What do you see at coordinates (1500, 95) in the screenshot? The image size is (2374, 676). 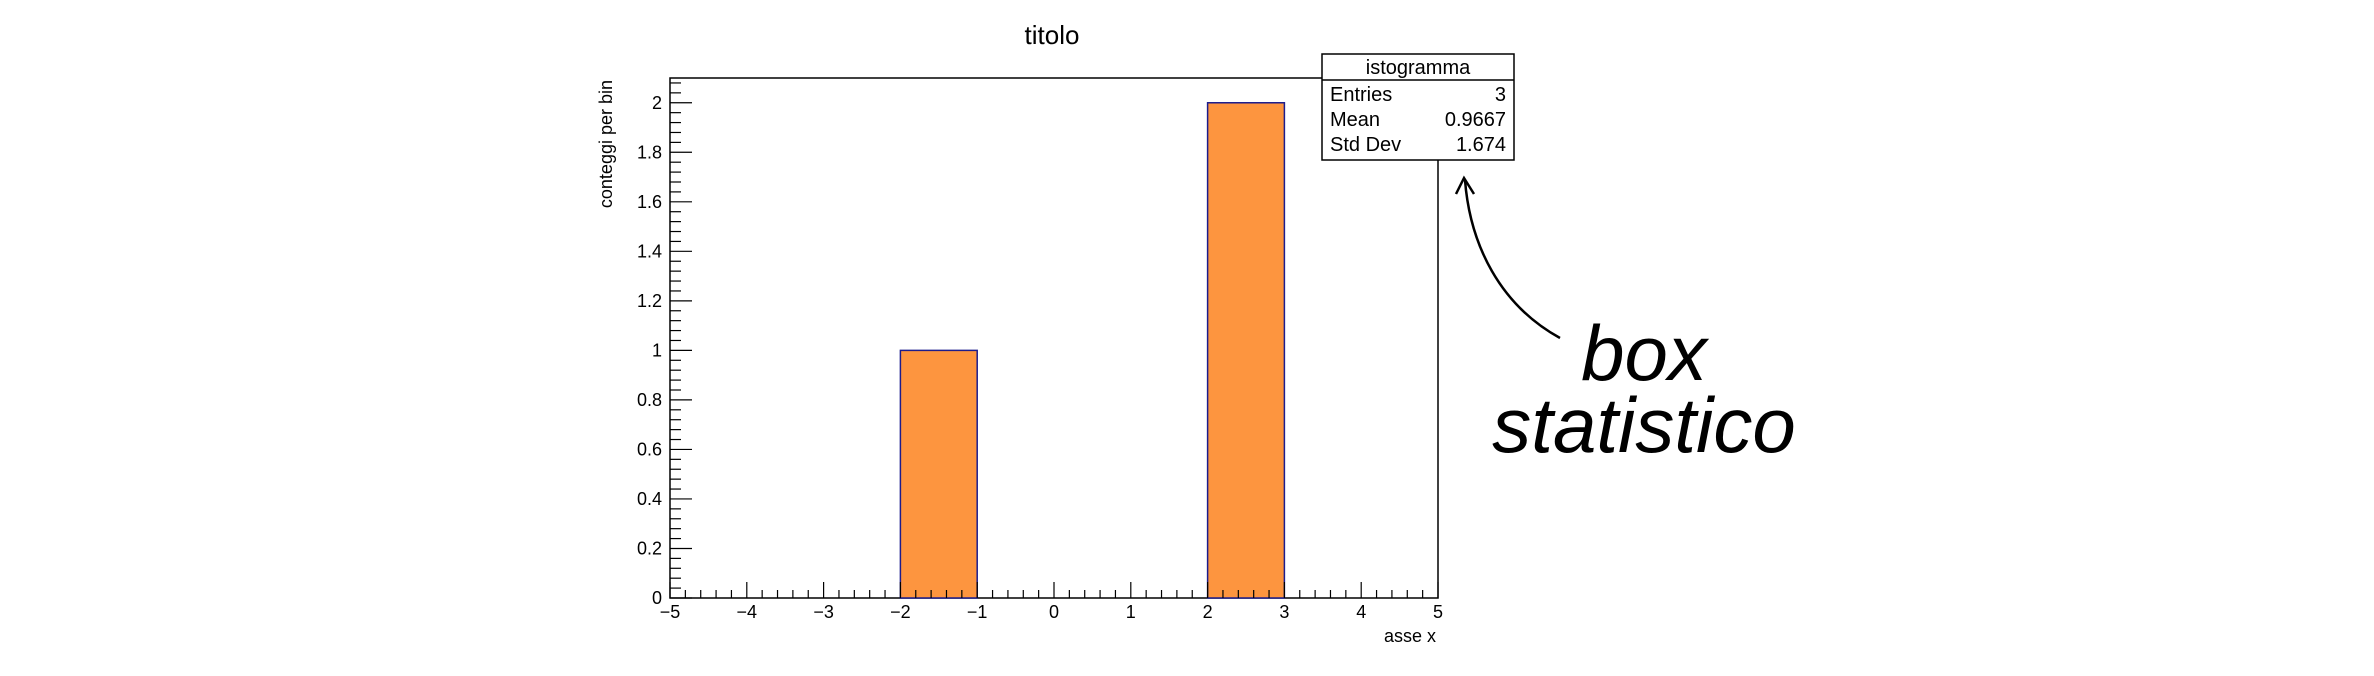 I see `stats-entries-value: 3` at bounding box center [1500, 95].